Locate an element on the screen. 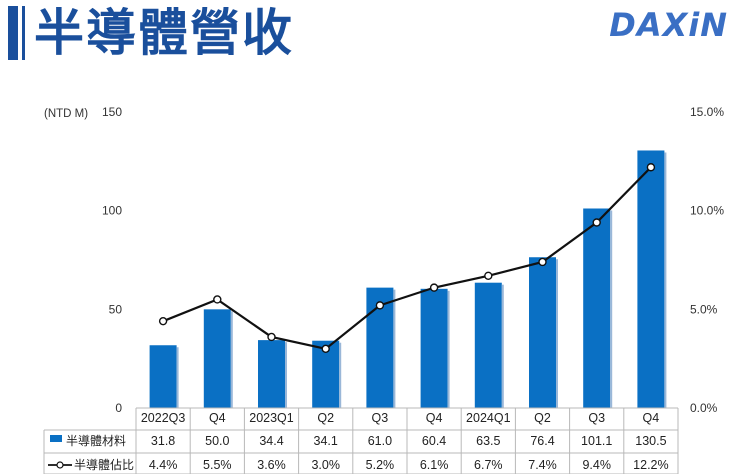 The height and width of the screenshot is (474, 740). bar-value-label: 31.8 is located at coordinates (163, 441).